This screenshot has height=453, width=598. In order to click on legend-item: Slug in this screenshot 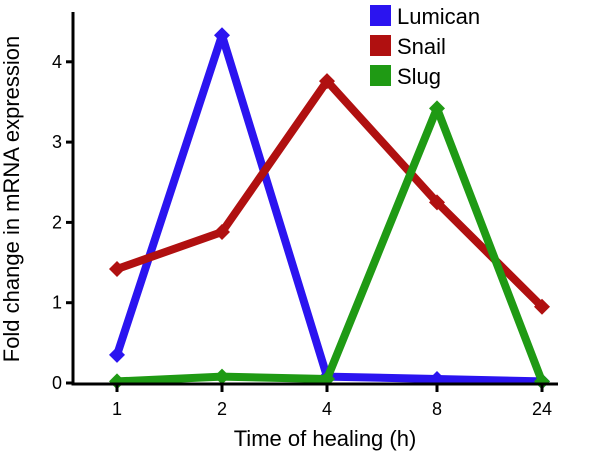, I will do `click(405, 76)`.